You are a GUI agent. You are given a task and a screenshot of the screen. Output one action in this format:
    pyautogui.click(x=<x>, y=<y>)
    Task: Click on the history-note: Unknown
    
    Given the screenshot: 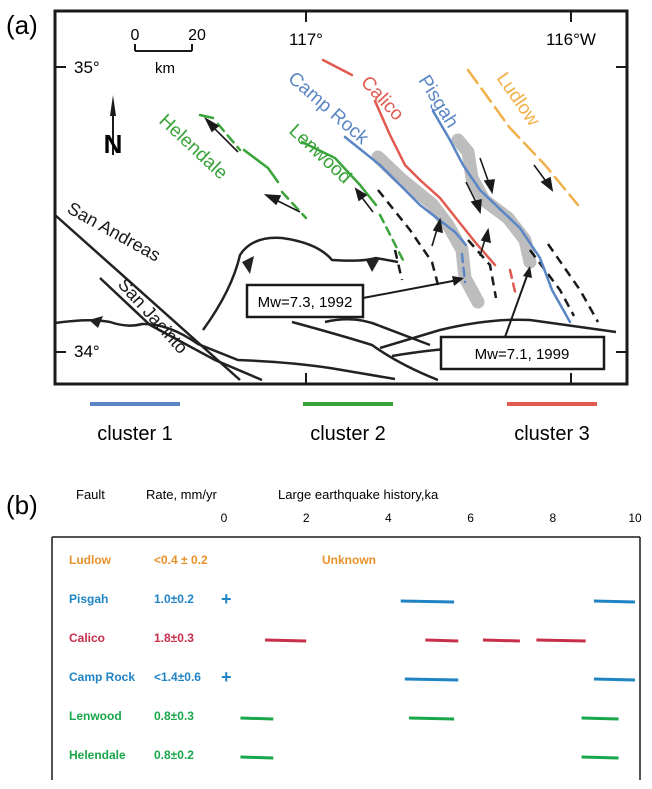 What is the action you would take?
    pyautogui.click(x=349, y=560)
    